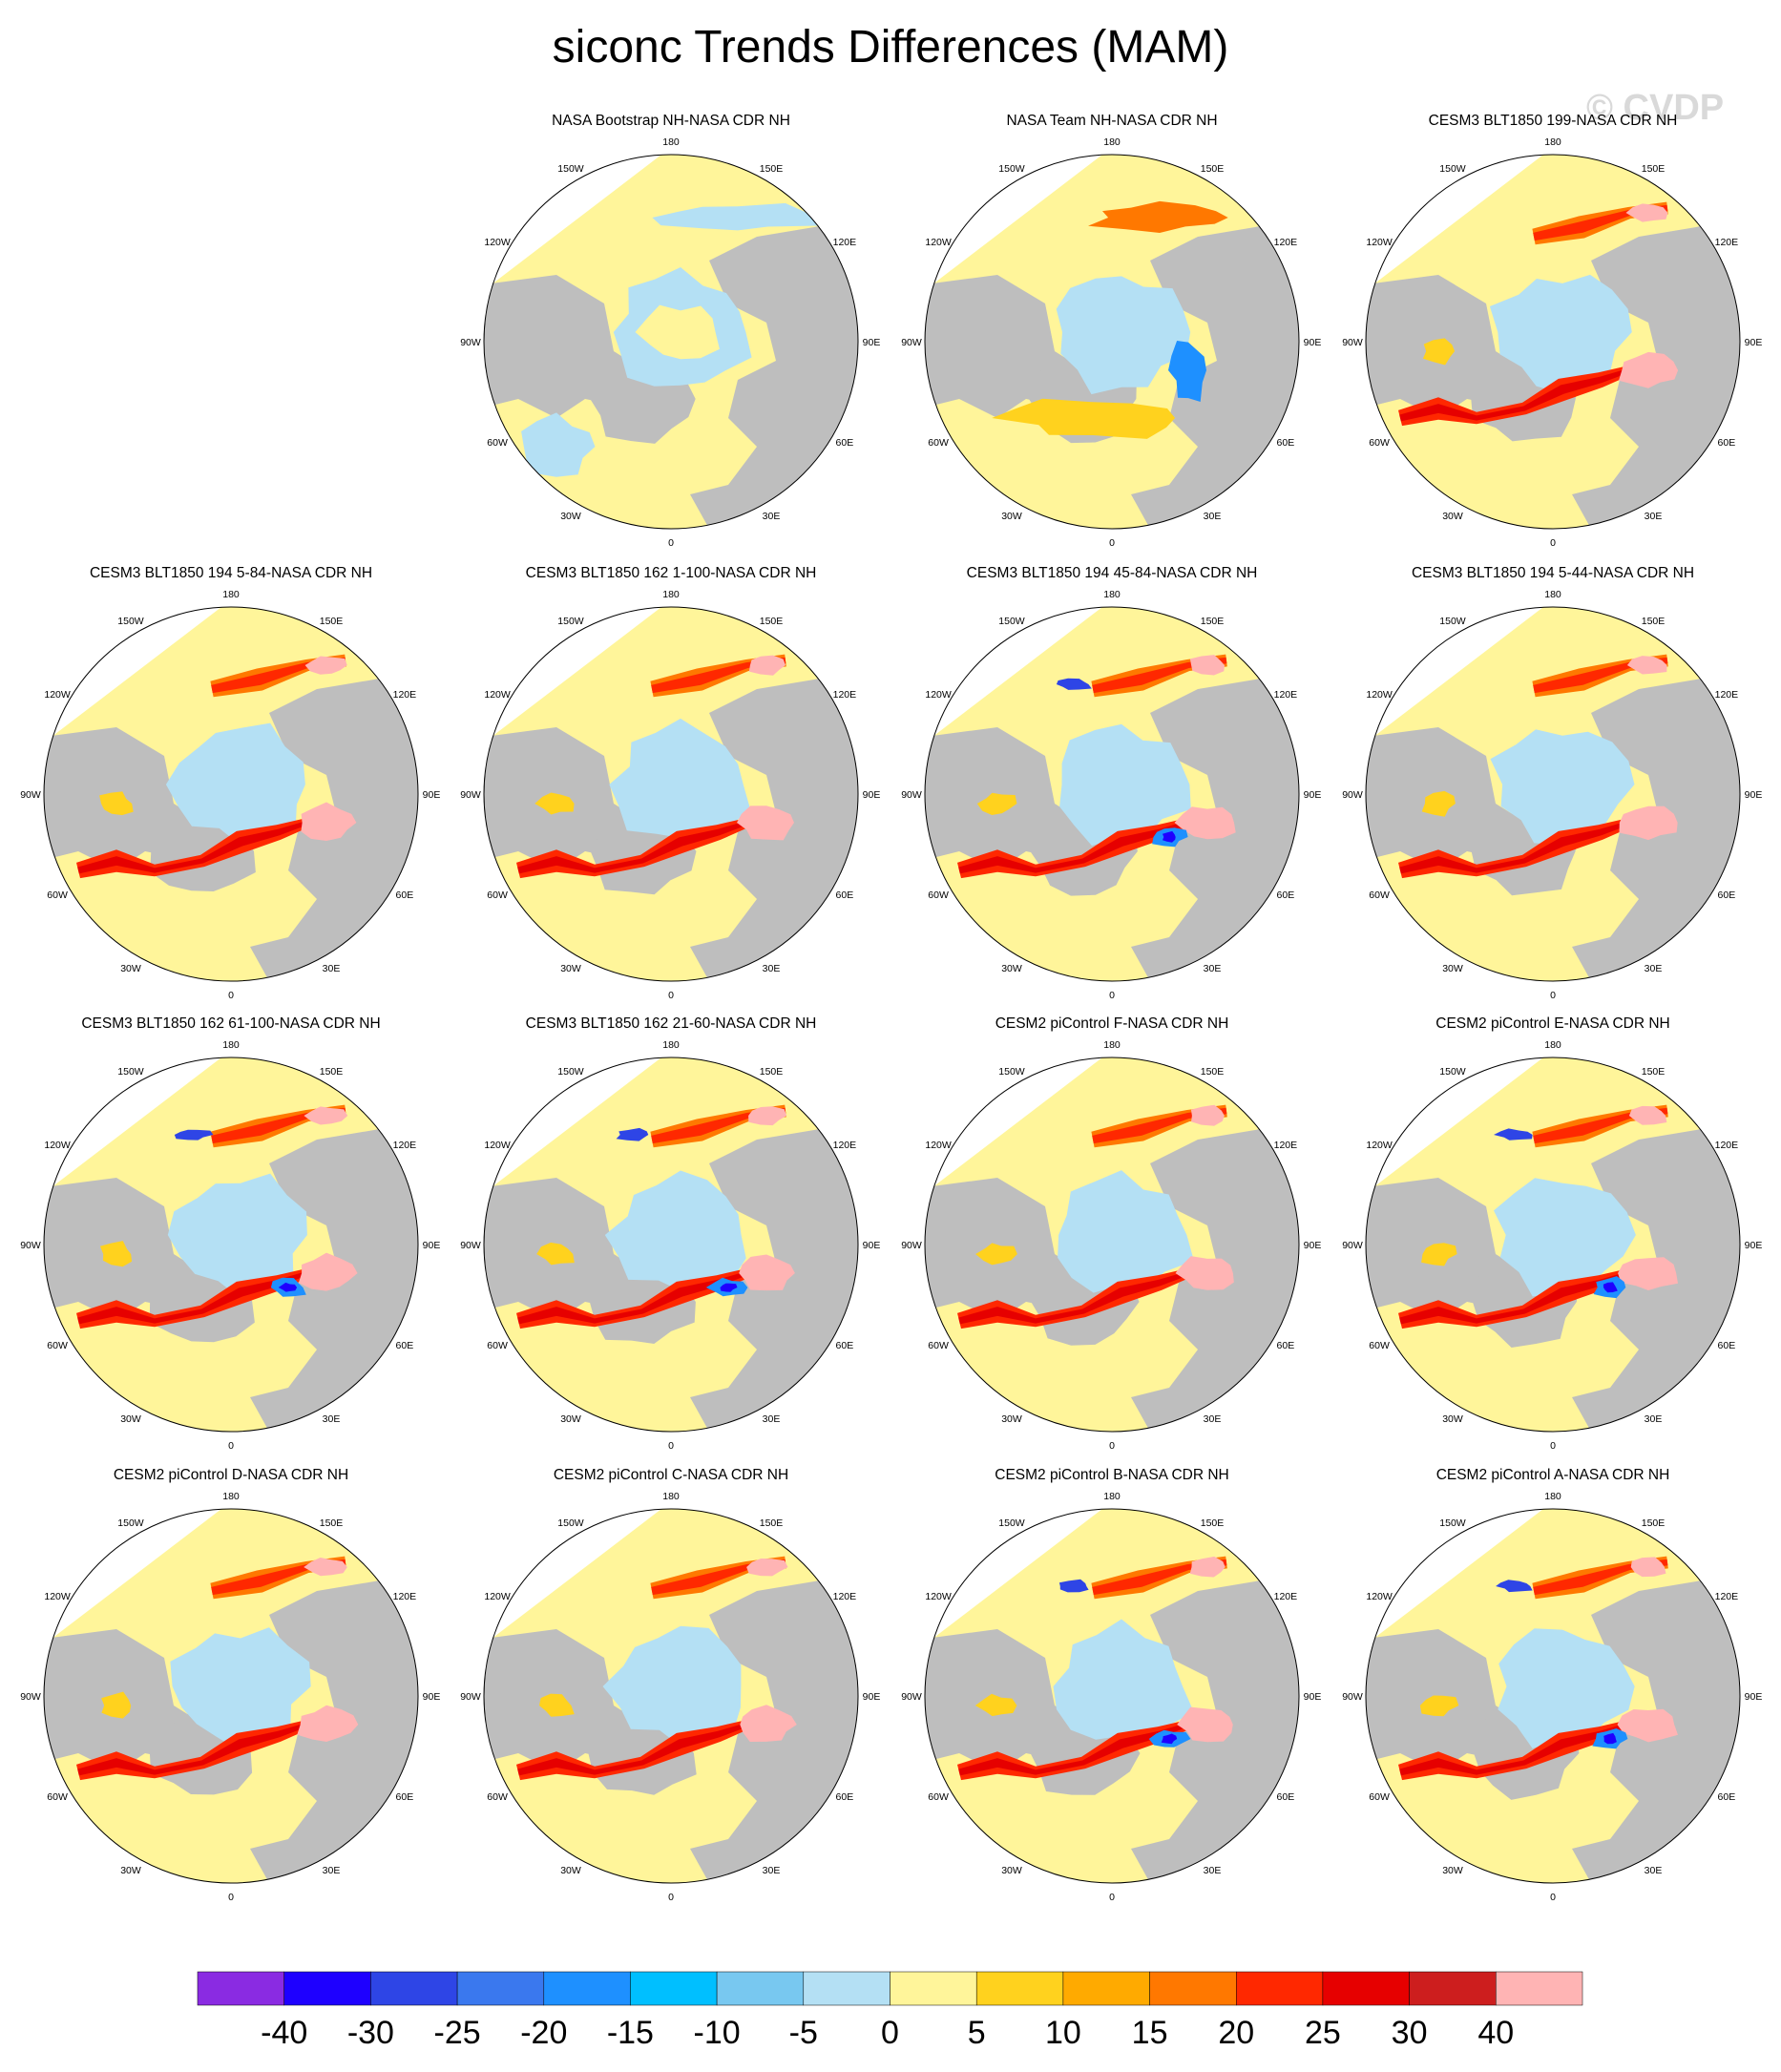  I want to click on colorbar-label: -20, so click(543, 2033).